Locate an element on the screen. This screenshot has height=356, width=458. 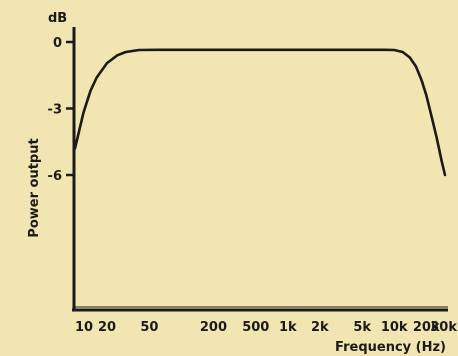
x-tick-label: 10k is located at coordinates (394, 327).